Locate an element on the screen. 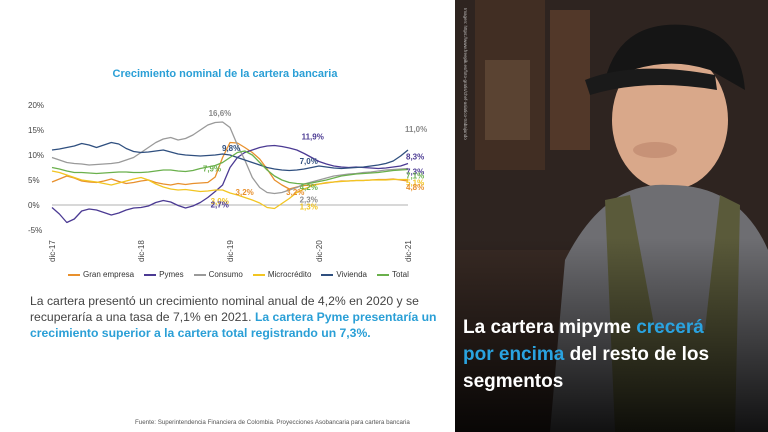 Image resolution: width=768 pixels, height=432 pixels. headline-line-1: La cartera mipyme crecerá is located at coordinates (613, 327).